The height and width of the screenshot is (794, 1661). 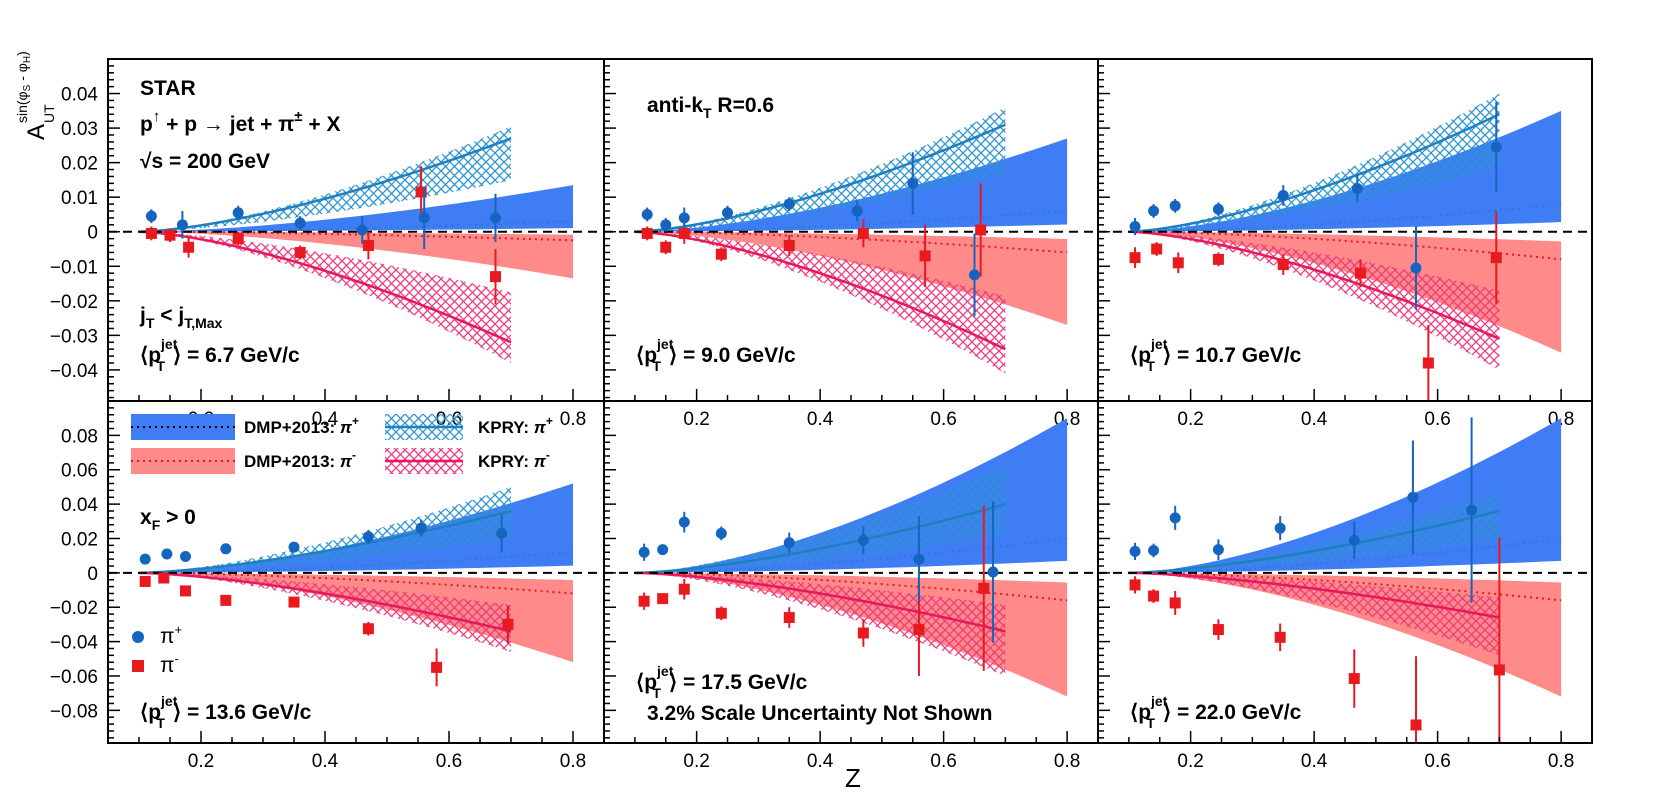 What do you see at coordinates (35, 95) in the screenshot?
I see `y-axis-label: A UT sin(φS - φH)` at bounding box center [35, 95].